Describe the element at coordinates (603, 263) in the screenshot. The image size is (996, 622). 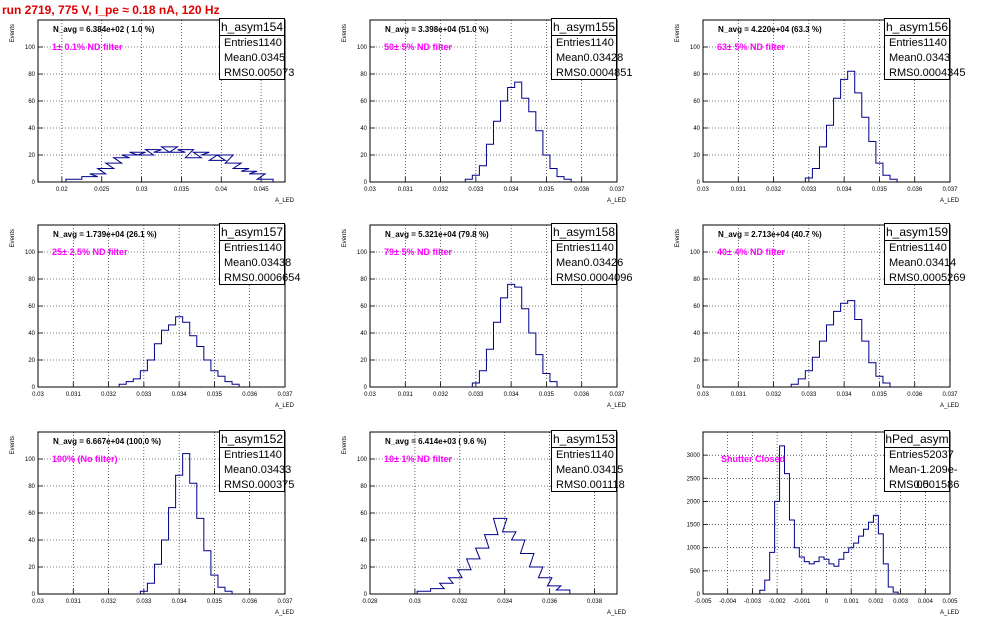
I see `stats-value-mean: 0.03426` at that location.